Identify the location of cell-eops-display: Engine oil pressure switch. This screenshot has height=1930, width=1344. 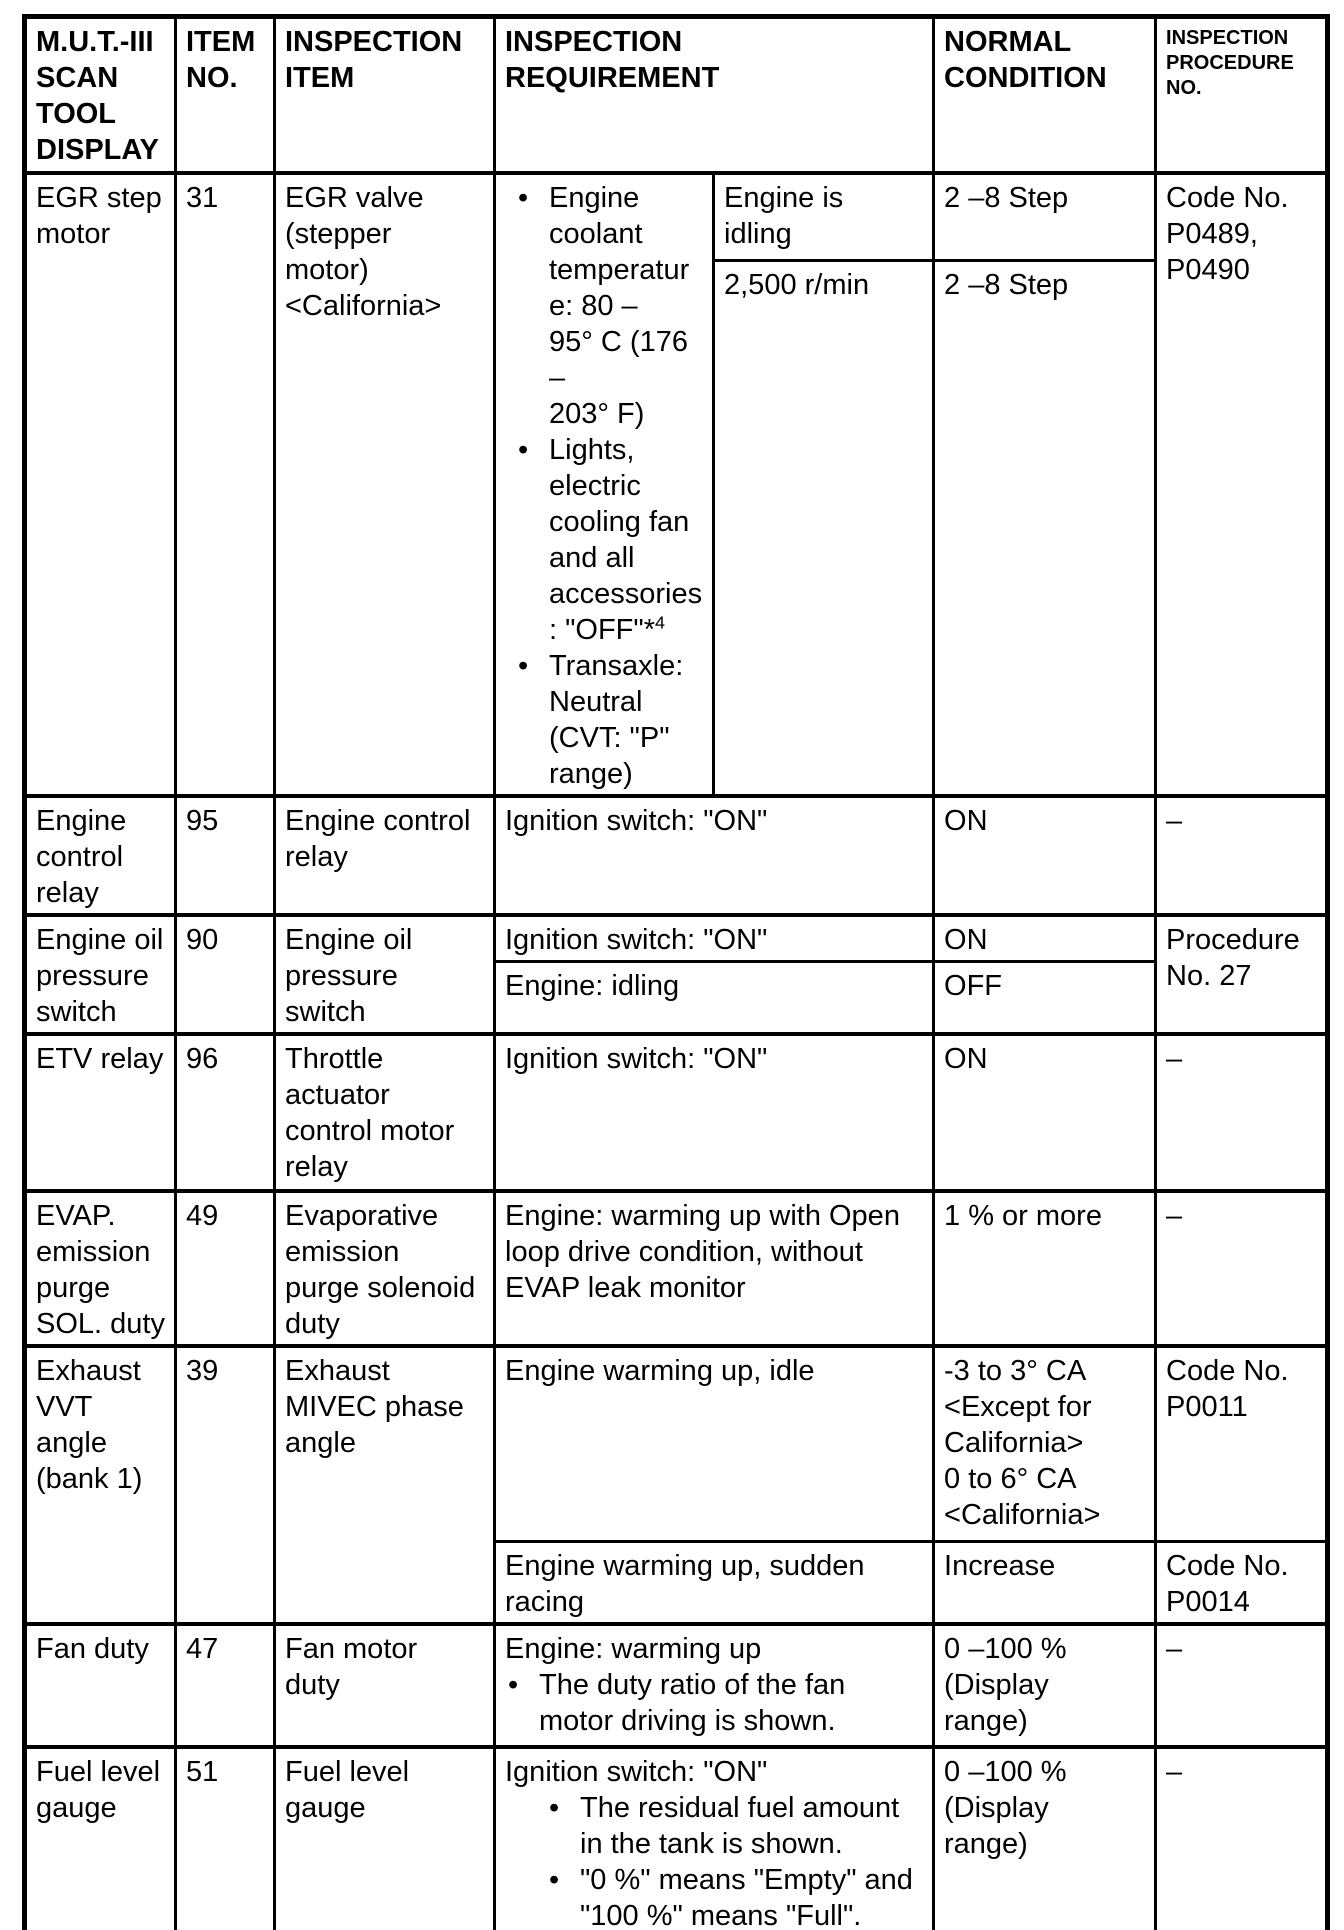
(100, 973).